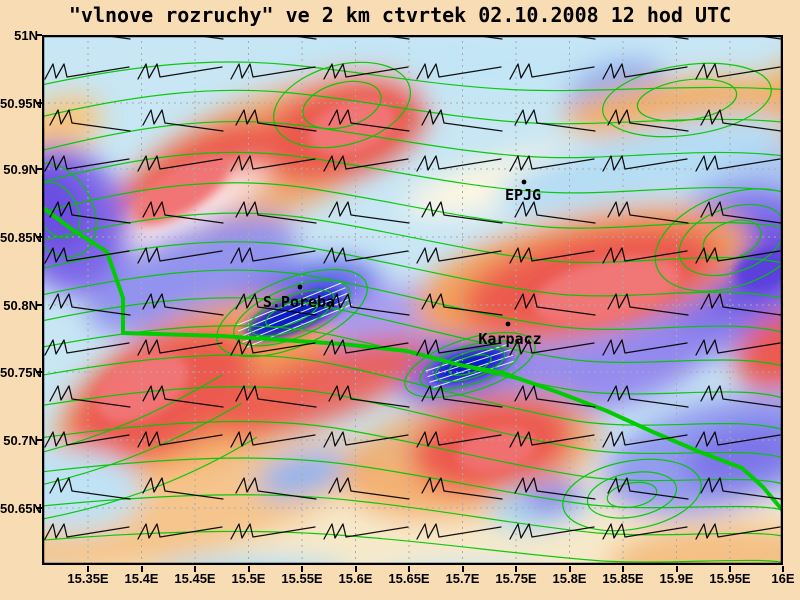  I want to click on place-markers: EPJG S.Poreba Karpacz, so click(402, 263).